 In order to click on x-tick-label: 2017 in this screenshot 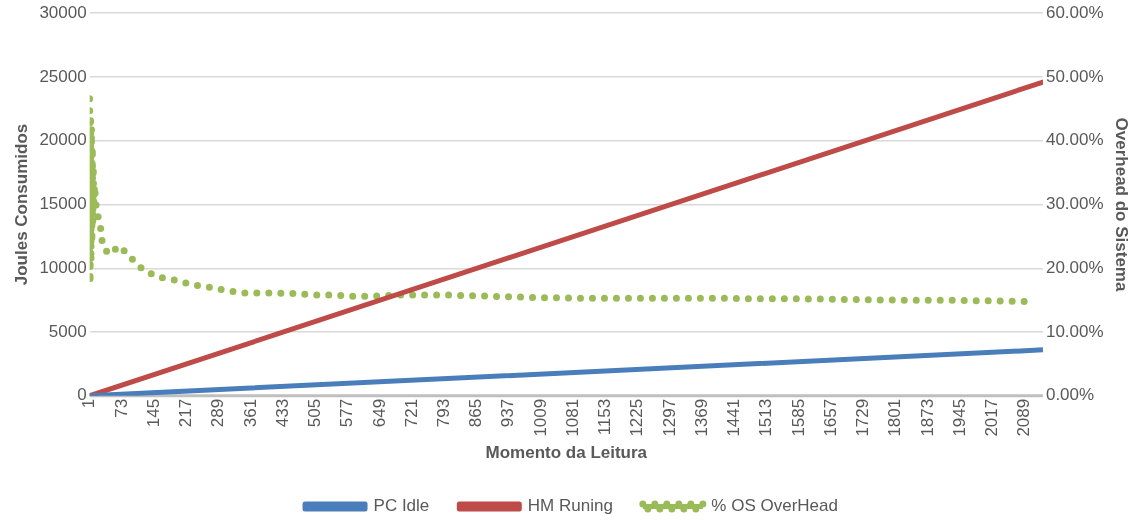, I will do `click(992, 417)`.